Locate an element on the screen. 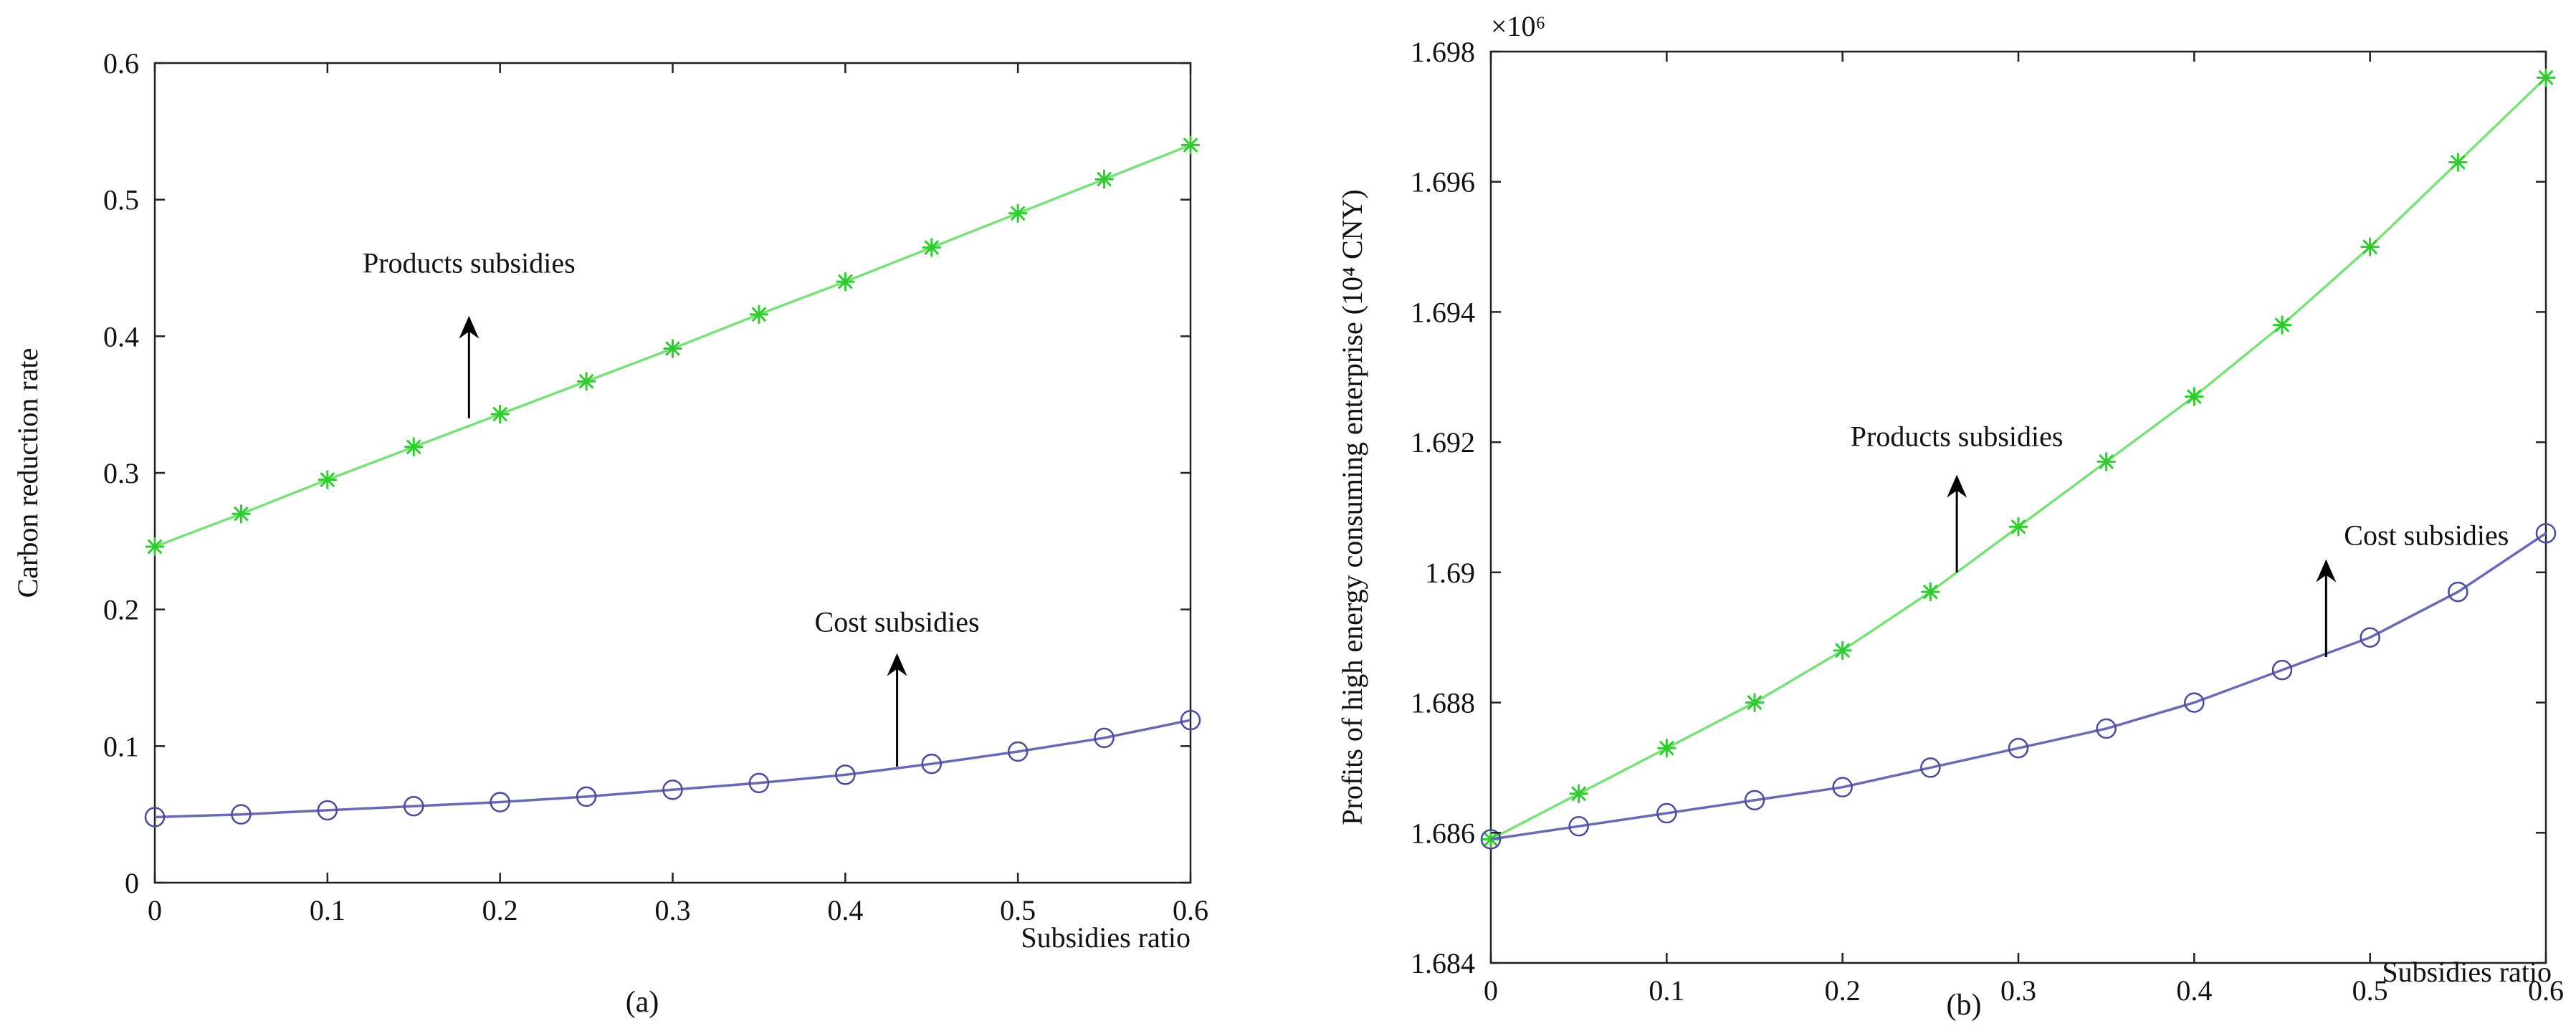 This screenshot has width=2576, height=1031. y-tick-label: 1.692 is located at coordinates (1443, 443).